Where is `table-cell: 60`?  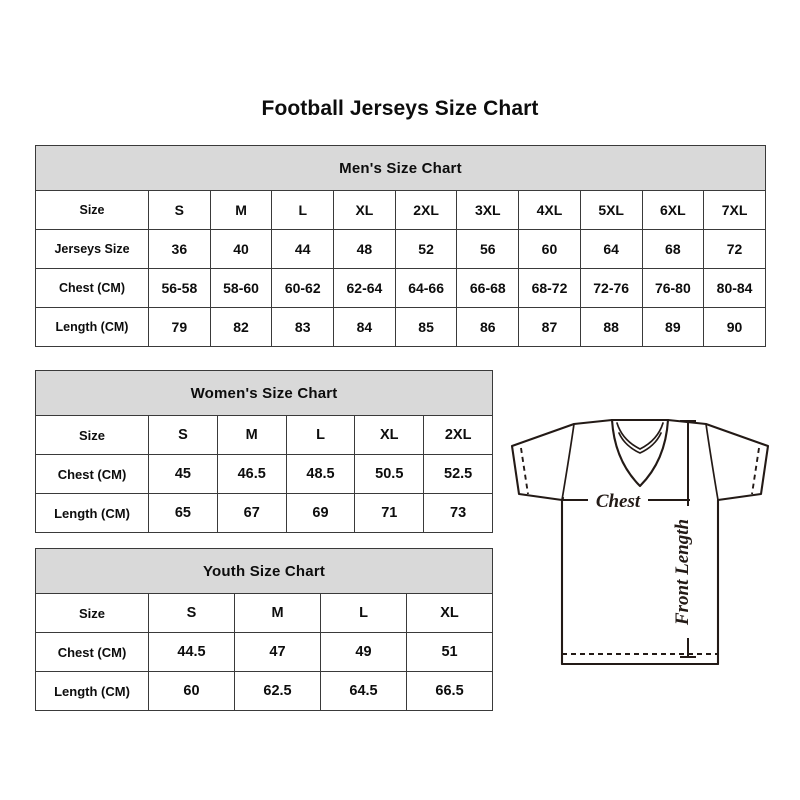 table-cell: 60 is located at coordinates (549, 249).